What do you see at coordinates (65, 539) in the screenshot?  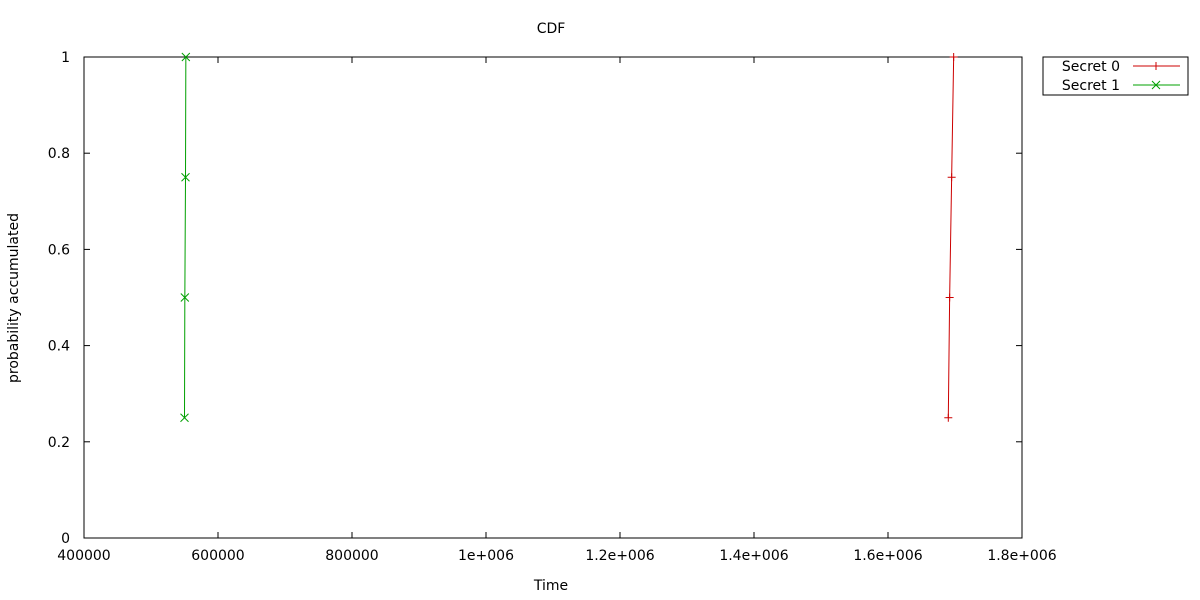 I see `y-tick-label: 0` at bounding box center [65, 539].